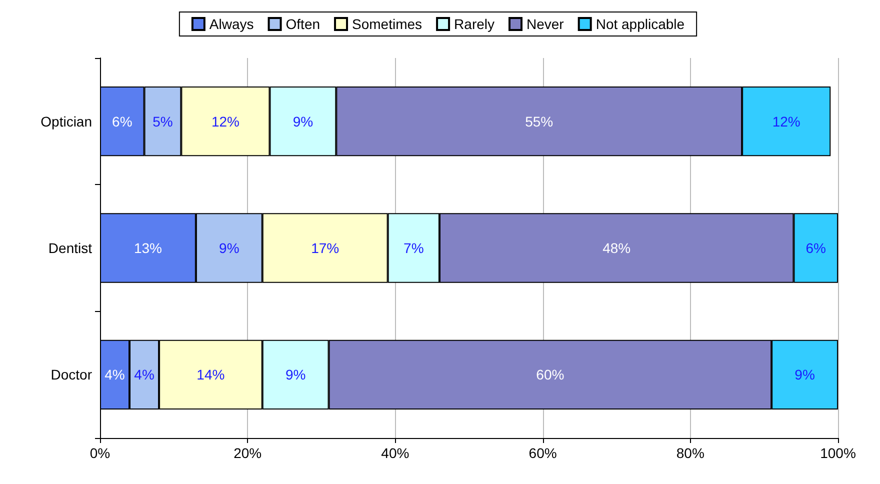  I want to click on y-tick-label: Doctor, so click(71, 374).